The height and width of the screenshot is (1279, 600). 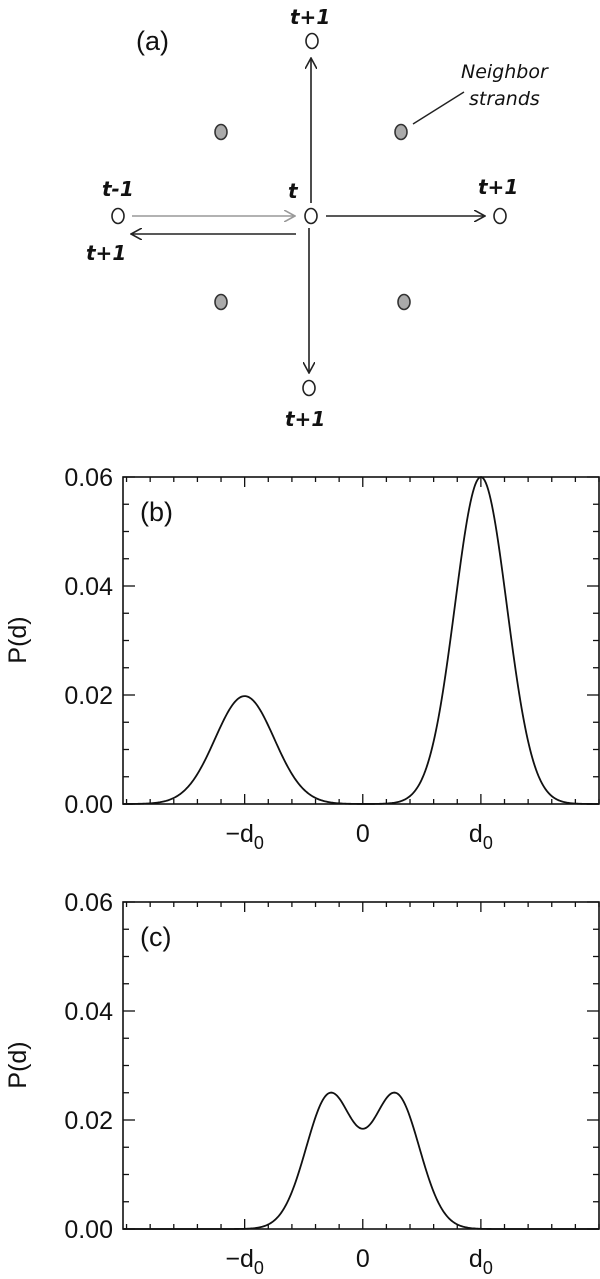 I want to click on panel-label: (c), so click(x=155, y=937).